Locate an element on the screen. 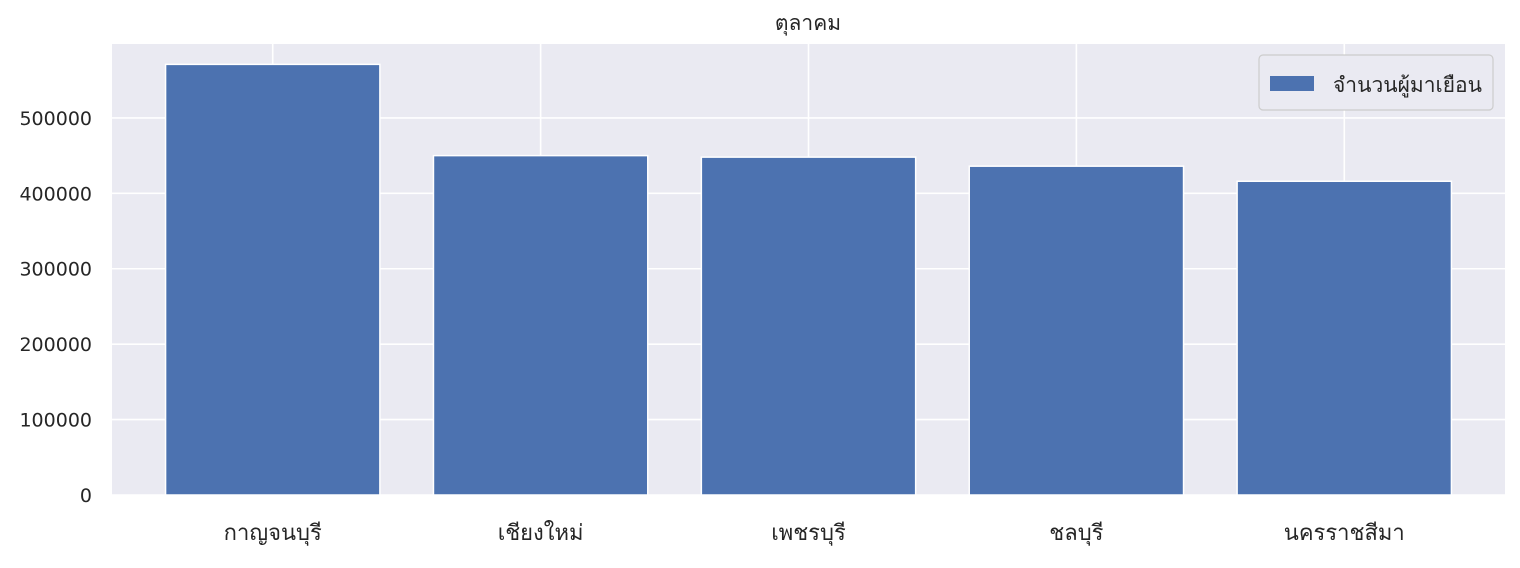 This screenshot has width=1520, height=568. y-tick-label: 100000 is located at coordinates (55, 421).